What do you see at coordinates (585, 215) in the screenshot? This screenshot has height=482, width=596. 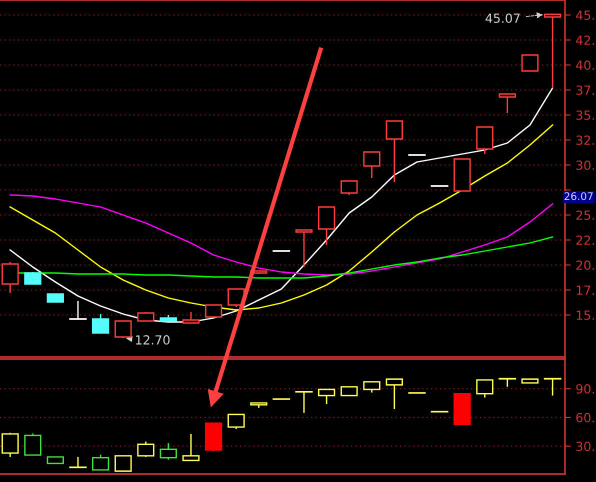 I see `y-tick-label: 25.` at bounding box center [585, 215].